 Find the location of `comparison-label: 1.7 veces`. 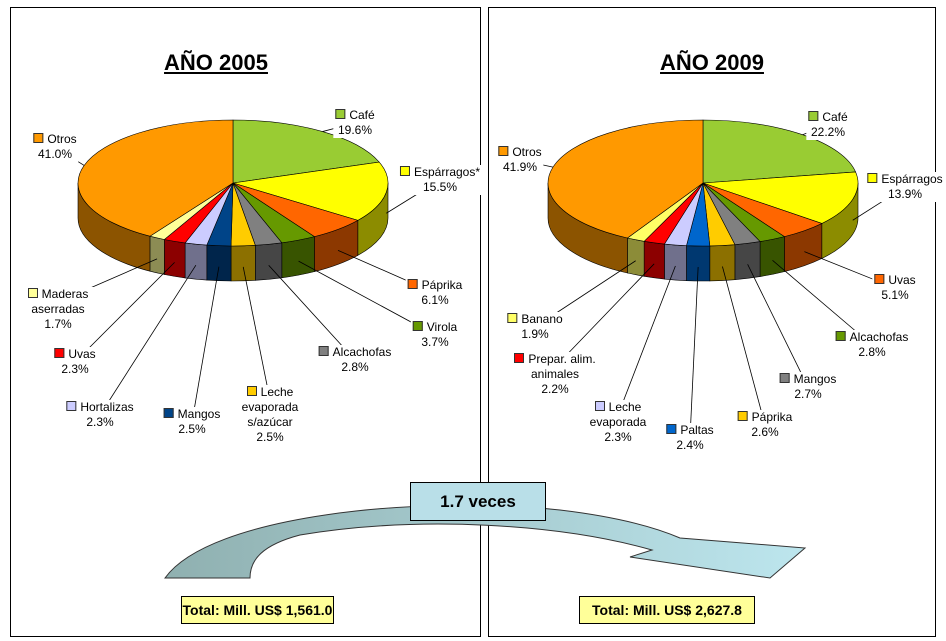

comparison-label: 1.7 veces is located at coordinates (478, 501).